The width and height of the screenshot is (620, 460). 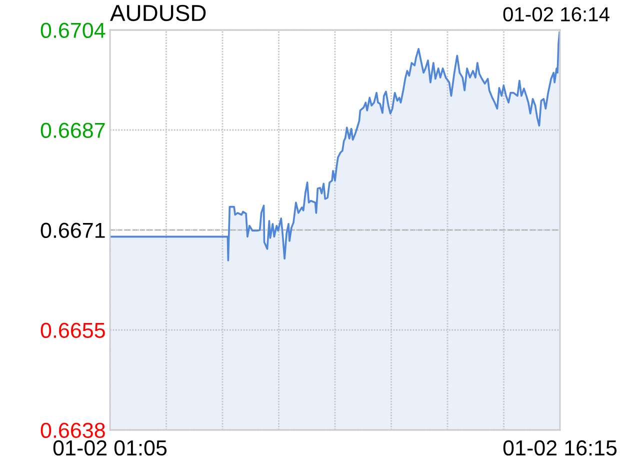 What do you see at coordinates (72, 430) in the screenshot?
I see `y-tick-label: 0.6638` at bounding box center [72, 430].